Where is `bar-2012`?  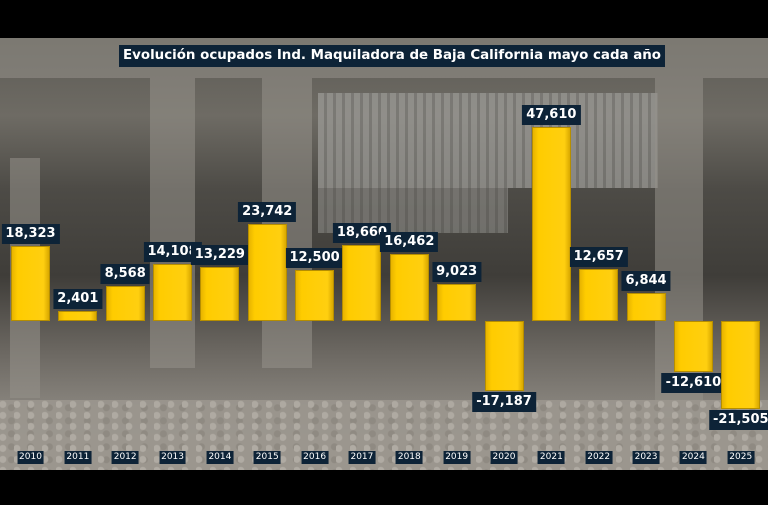
bar-2012 is located at coordinates (125, 303).